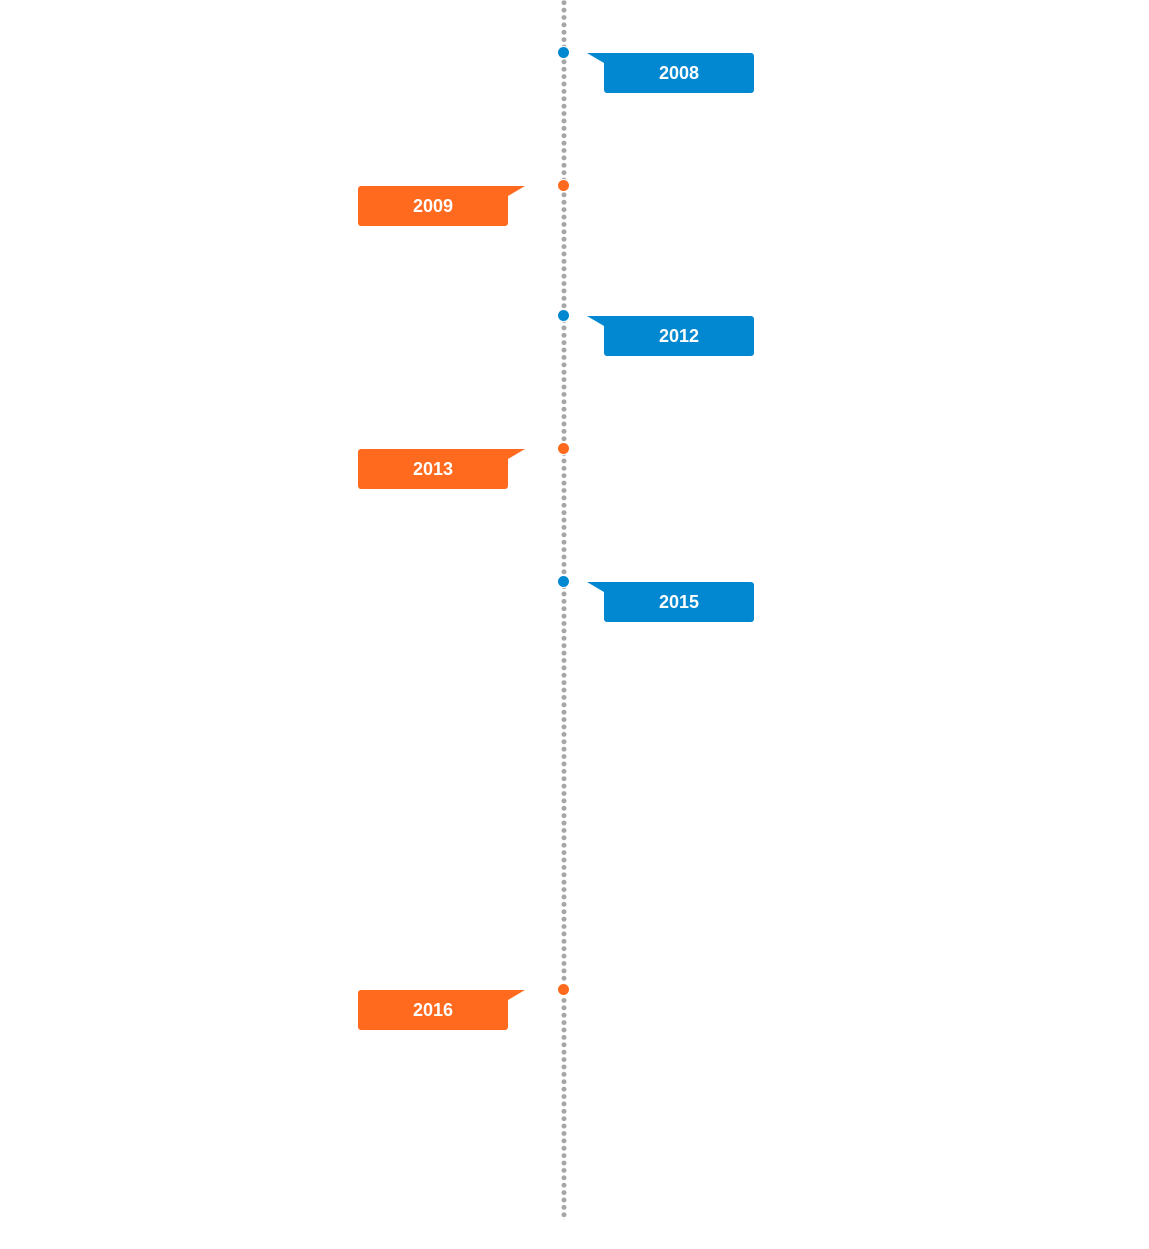 The image size is (1149, 1249). I want to click on timeline-node-2012, so click(563, 315).